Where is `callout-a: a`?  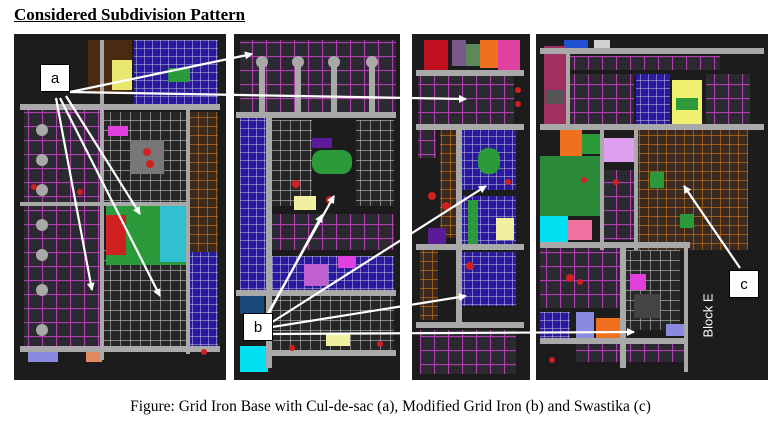
callout-a: a is located at coordinates (55, 78).